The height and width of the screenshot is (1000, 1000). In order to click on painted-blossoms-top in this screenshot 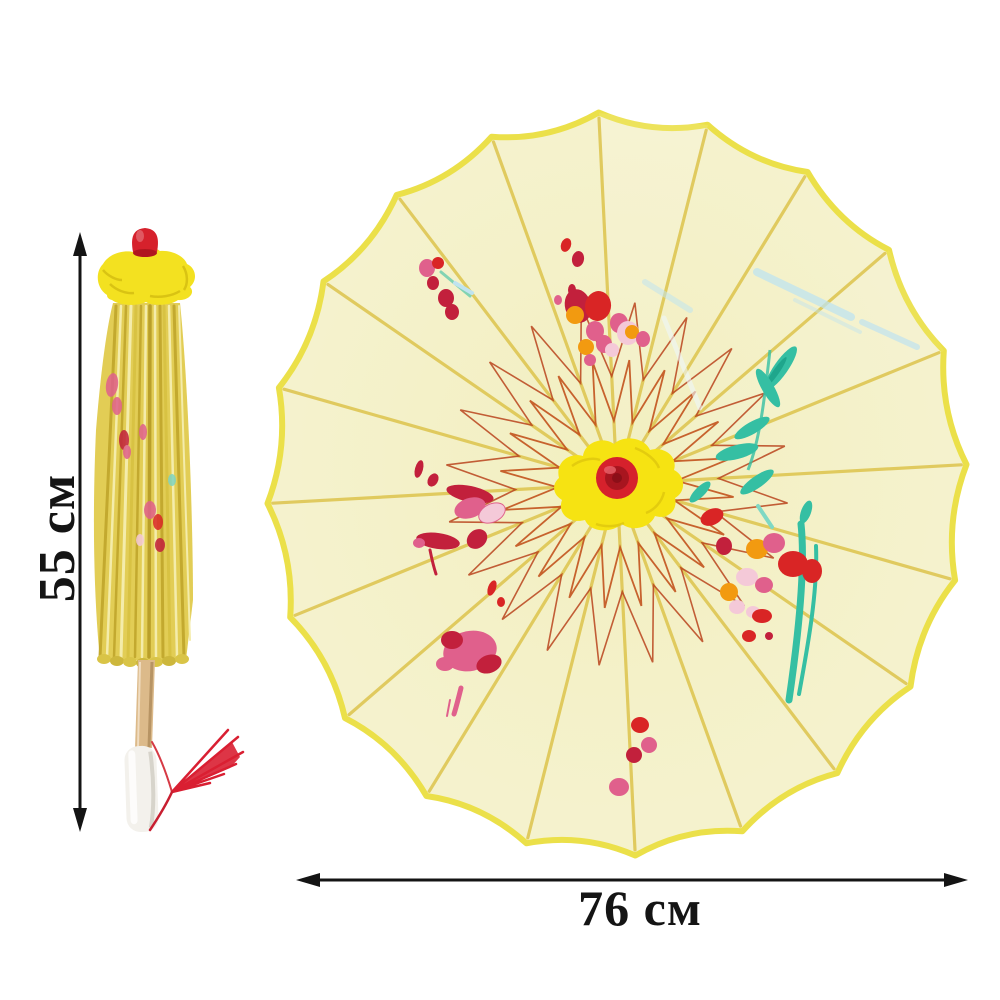, I will do `click(602, 302)`.